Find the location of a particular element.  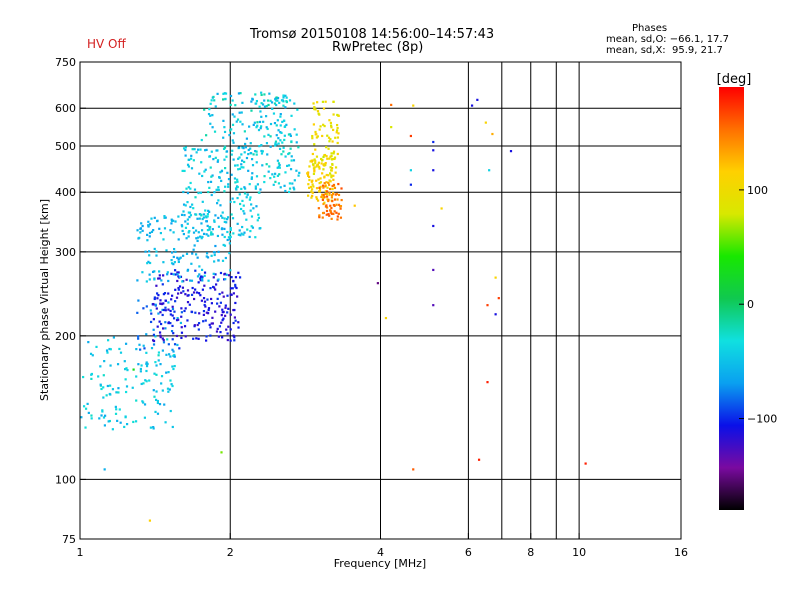

chart-title: Tromsø 20150108 14:56:00–14:57:43 is located at coordinates (372, 34).